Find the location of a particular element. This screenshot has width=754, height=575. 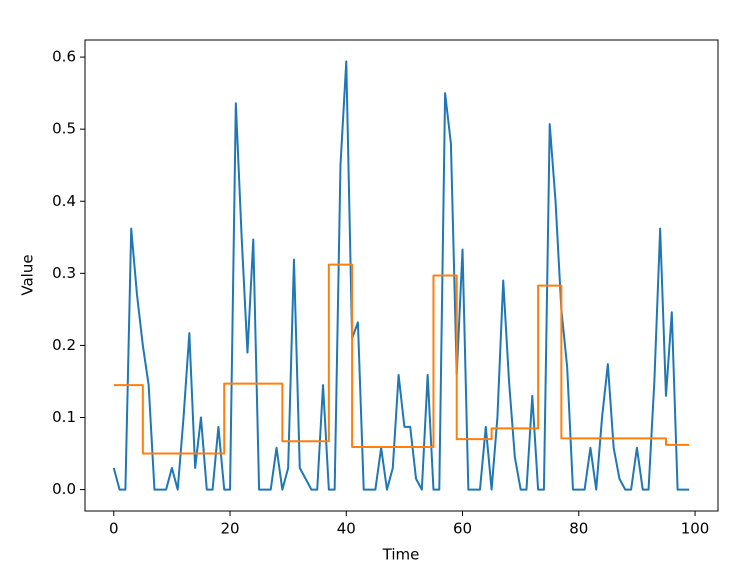

y-tick-label: 0.0 is located at coordinates (64, 489).